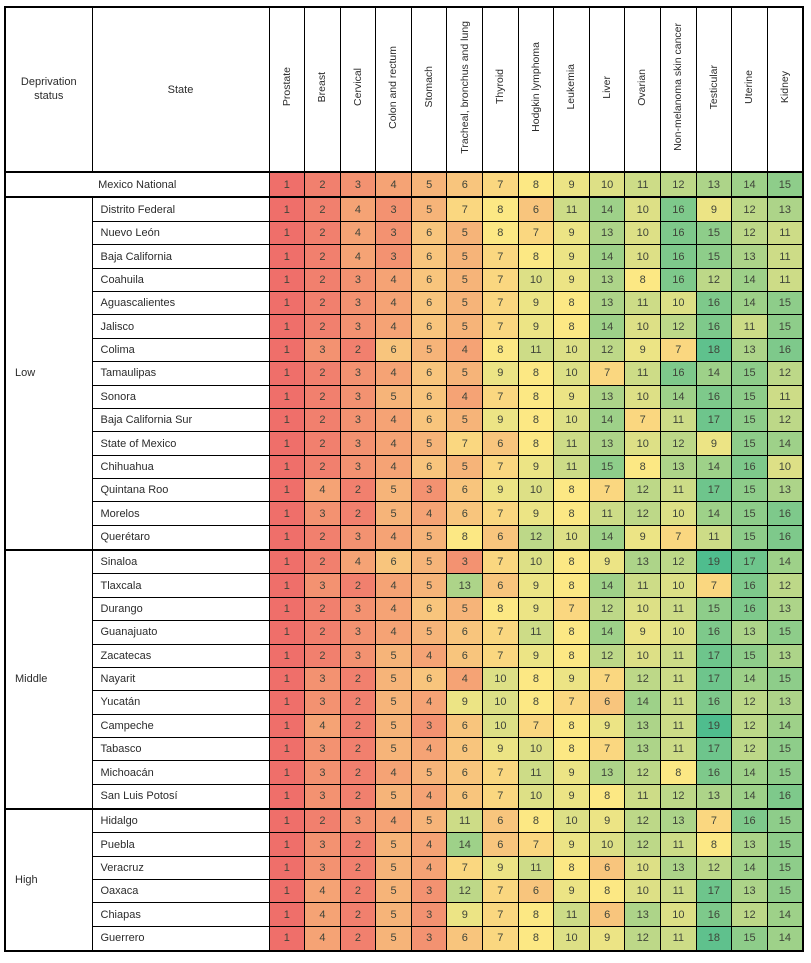 The image size is (811, 963). Describe the element at coordinates (643, 914) in the screenshot. I see `rank-cell: 13` at that location.